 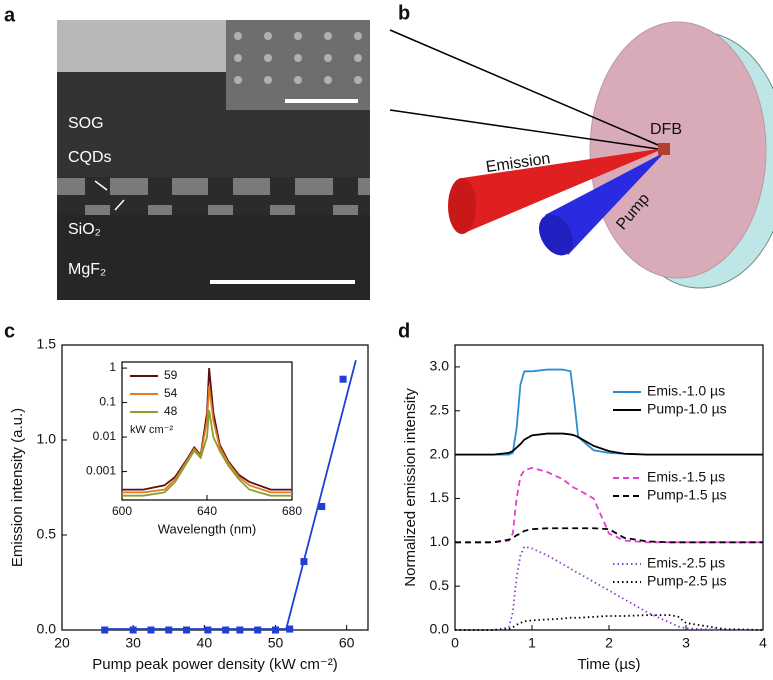 What do you see at coordinates (404, 13) in the screenshot?
I see `panel-letter: b` at bounding box center [404, 13].